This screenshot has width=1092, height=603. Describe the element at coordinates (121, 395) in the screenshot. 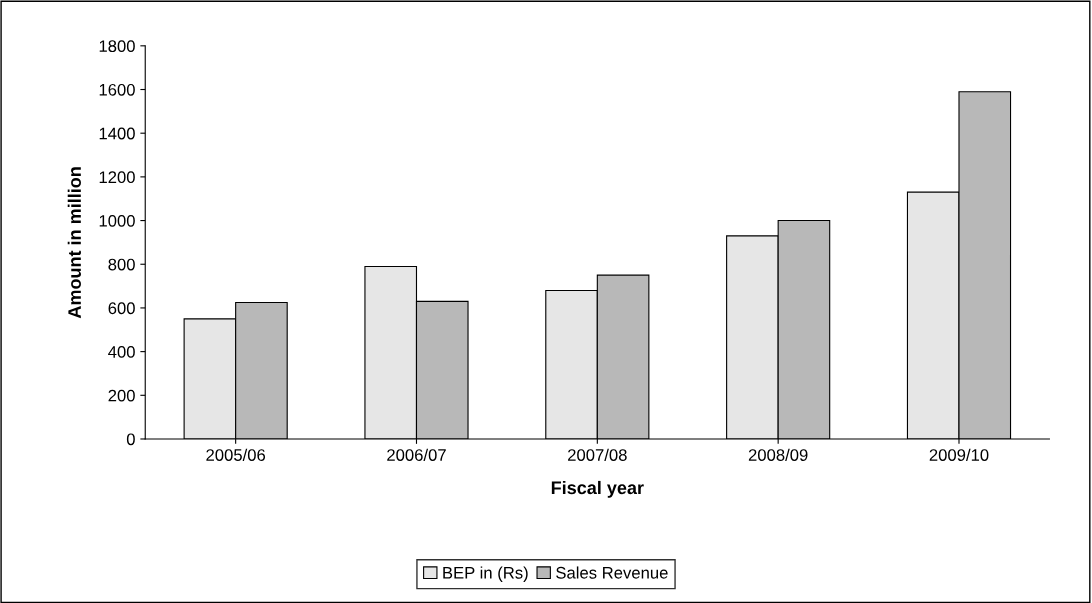

I see `y-tick-label: 200` at that location.